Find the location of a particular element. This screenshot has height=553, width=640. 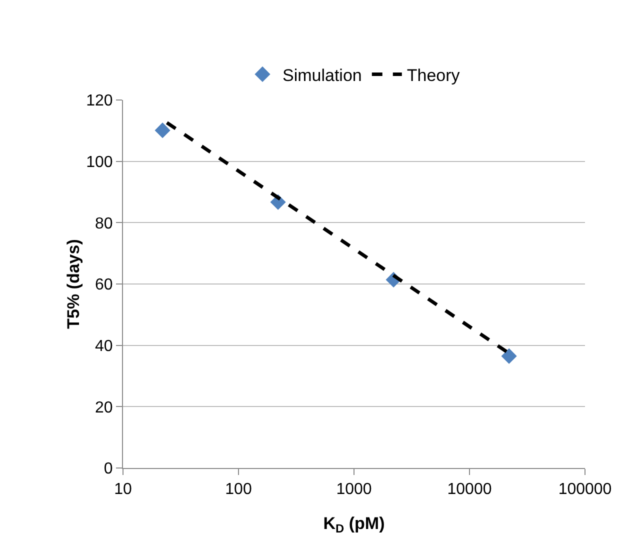

x-tick-label: 1000 is located at coordinates (354, 489).